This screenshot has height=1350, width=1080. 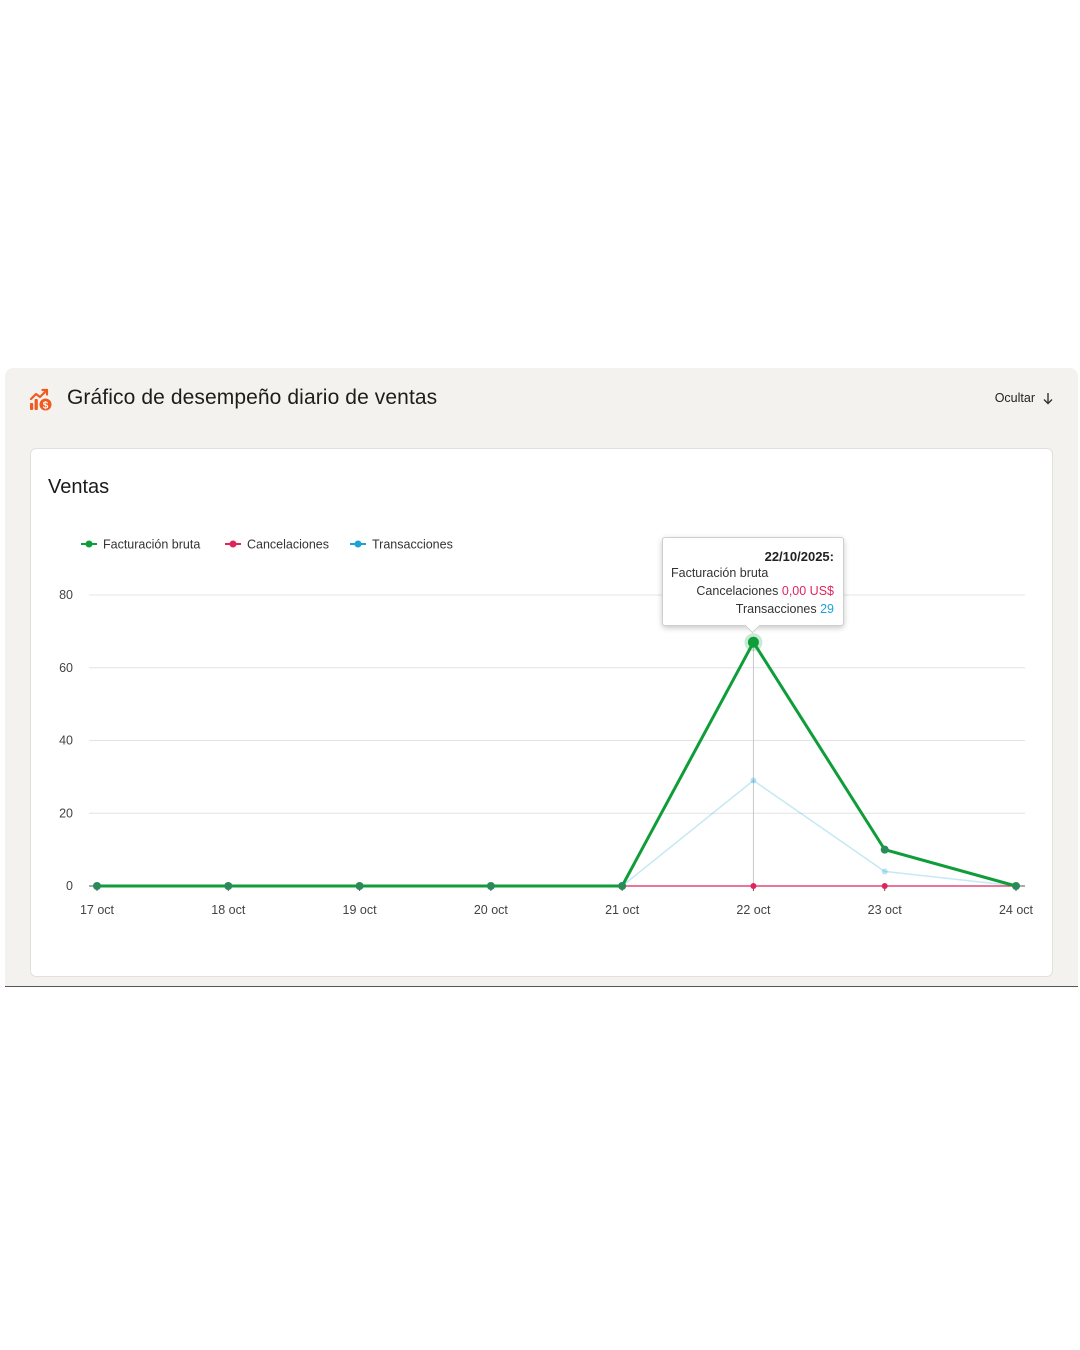 I want to click on series-line, so click(x=557, y=833).